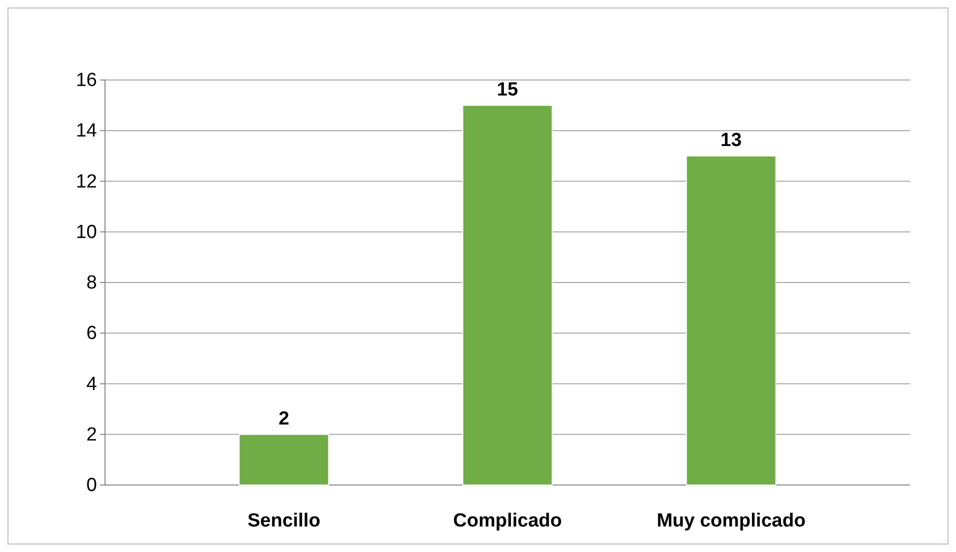 This screenshot has width=956, height=552. What do you see at coordinates (91, 485) in the screenshot?
I see `y-tick-label: 0` at bounding box center [91, 485].